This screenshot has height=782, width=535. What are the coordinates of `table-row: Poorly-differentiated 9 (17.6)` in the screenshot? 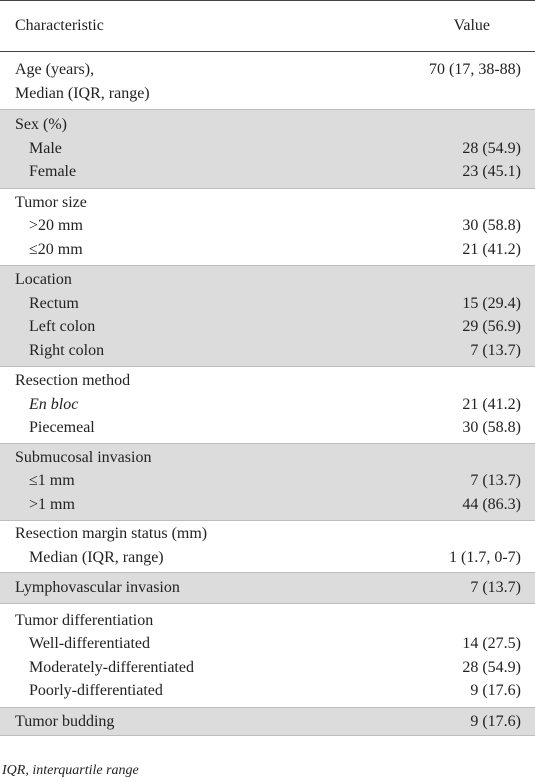 It's located at (267, 691).